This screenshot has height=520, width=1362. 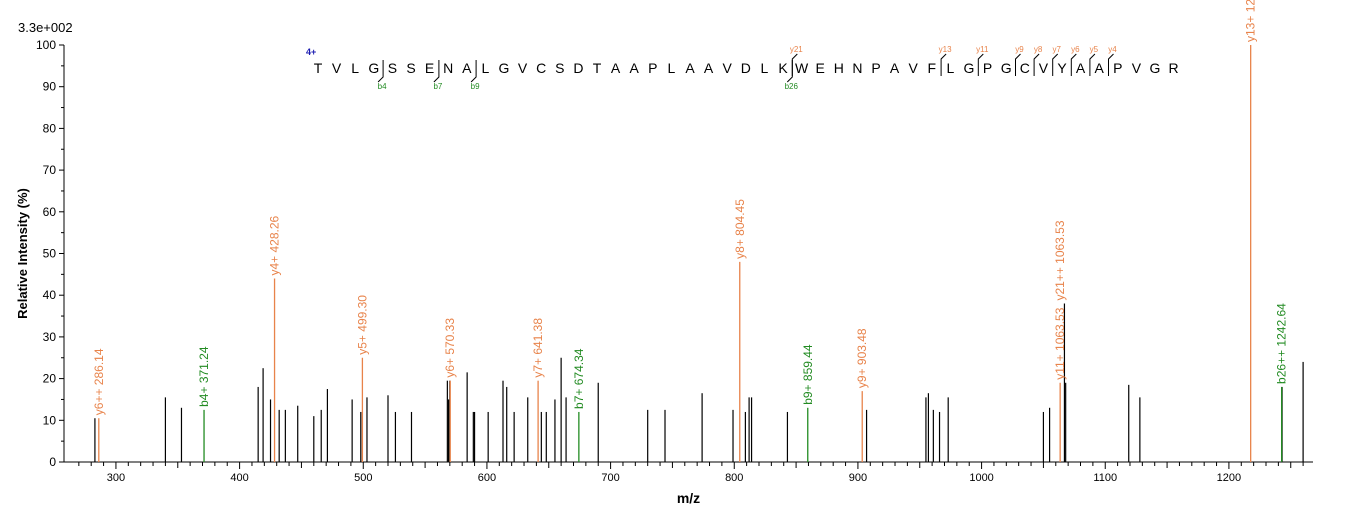 What do you see at coordinates (1229, 478) in the screenshot?
I see `x-tick-label: 1200` at bounding box center [1229, 478].